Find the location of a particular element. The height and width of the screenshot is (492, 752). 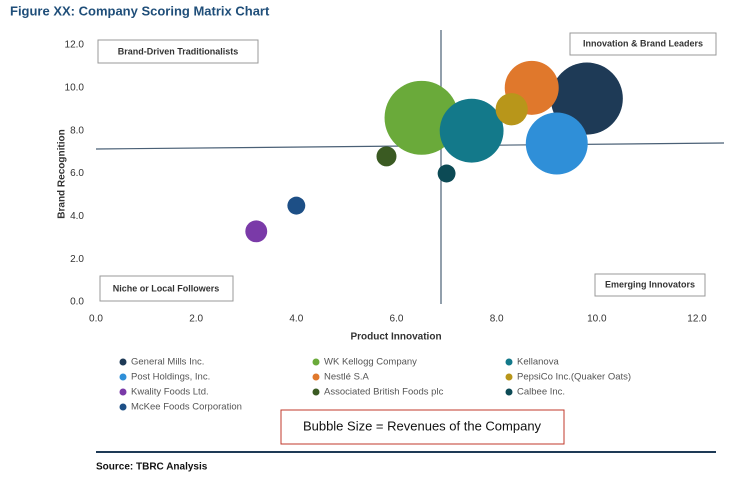

y-axis-label: Brand Recognition is located at coordinates (62, 173).